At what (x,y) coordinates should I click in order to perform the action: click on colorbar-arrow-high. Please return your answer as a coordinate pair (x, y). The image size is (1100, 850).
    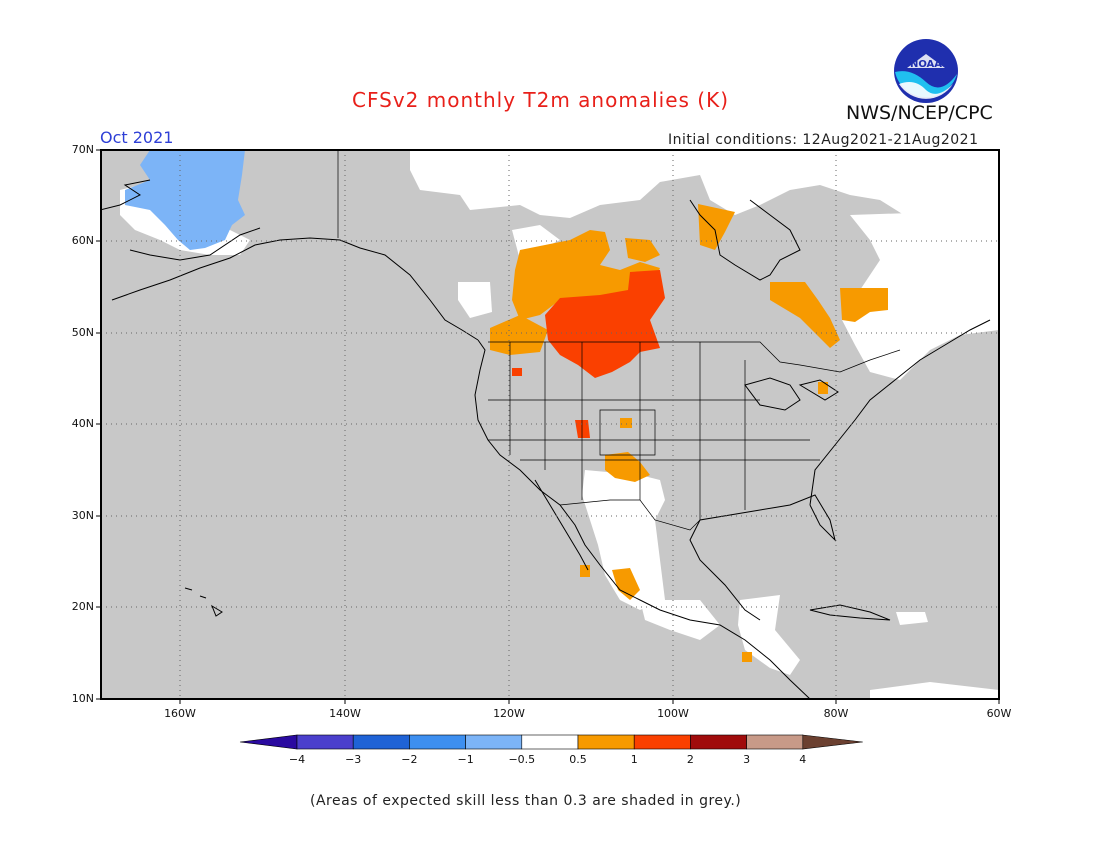
    Looking at the image, I should click on (832, 742).